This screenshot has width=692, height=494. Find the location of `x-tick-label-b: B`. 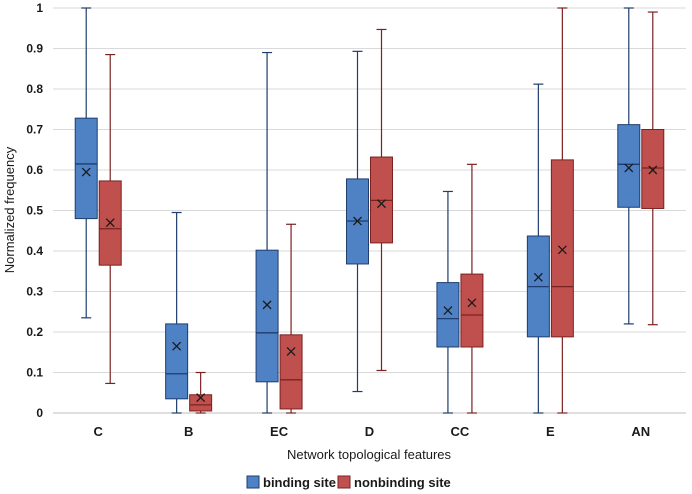

x-tick-label-b: B is located at coordinates (188, 431).